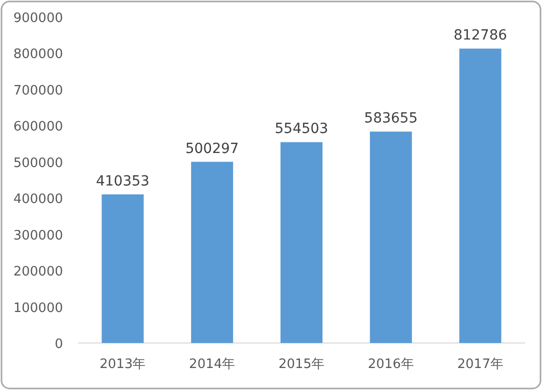  What do you see at coordinates (301, 364) in the screenshot?
I see `x-tick-label: 2015年` at bounding box center [301, 364].